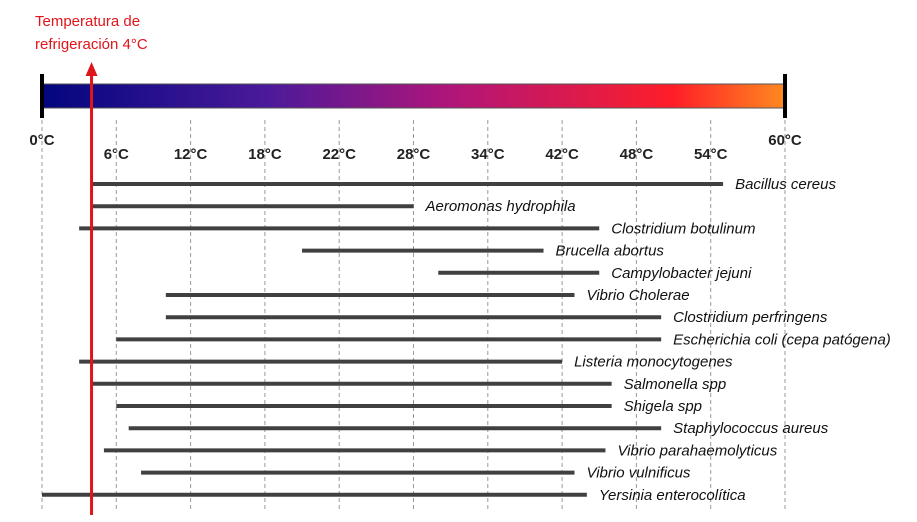 This screenshot has height=522, width=917. I want to click on reference-arrow, so click(91, 69).